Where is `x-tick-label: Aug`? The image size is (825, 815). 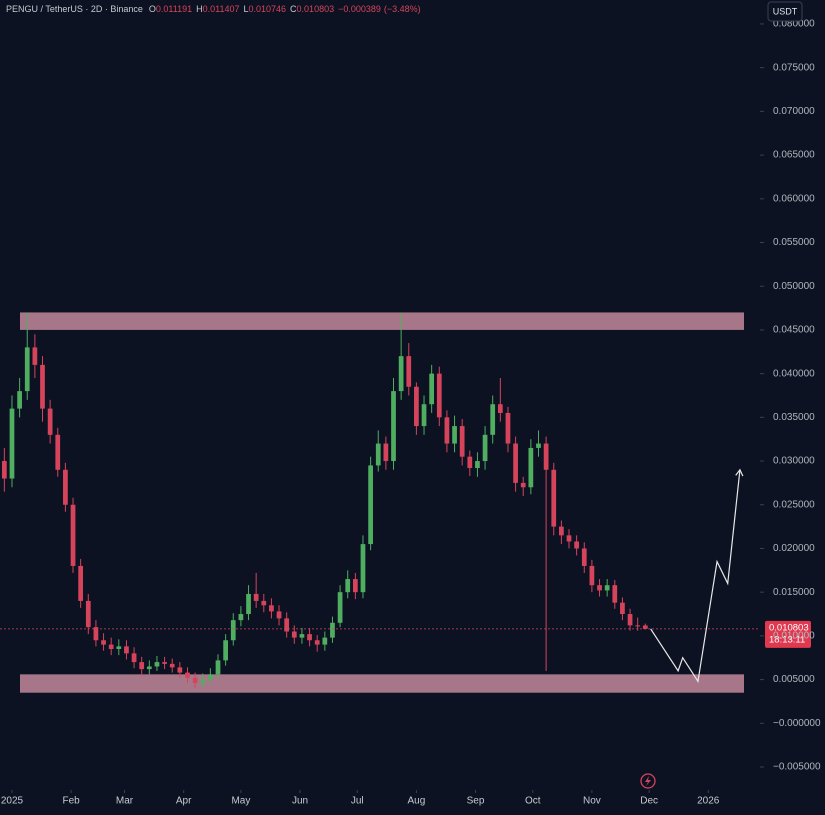
x-tick-label: Aug is located at coordinates (416, 801).